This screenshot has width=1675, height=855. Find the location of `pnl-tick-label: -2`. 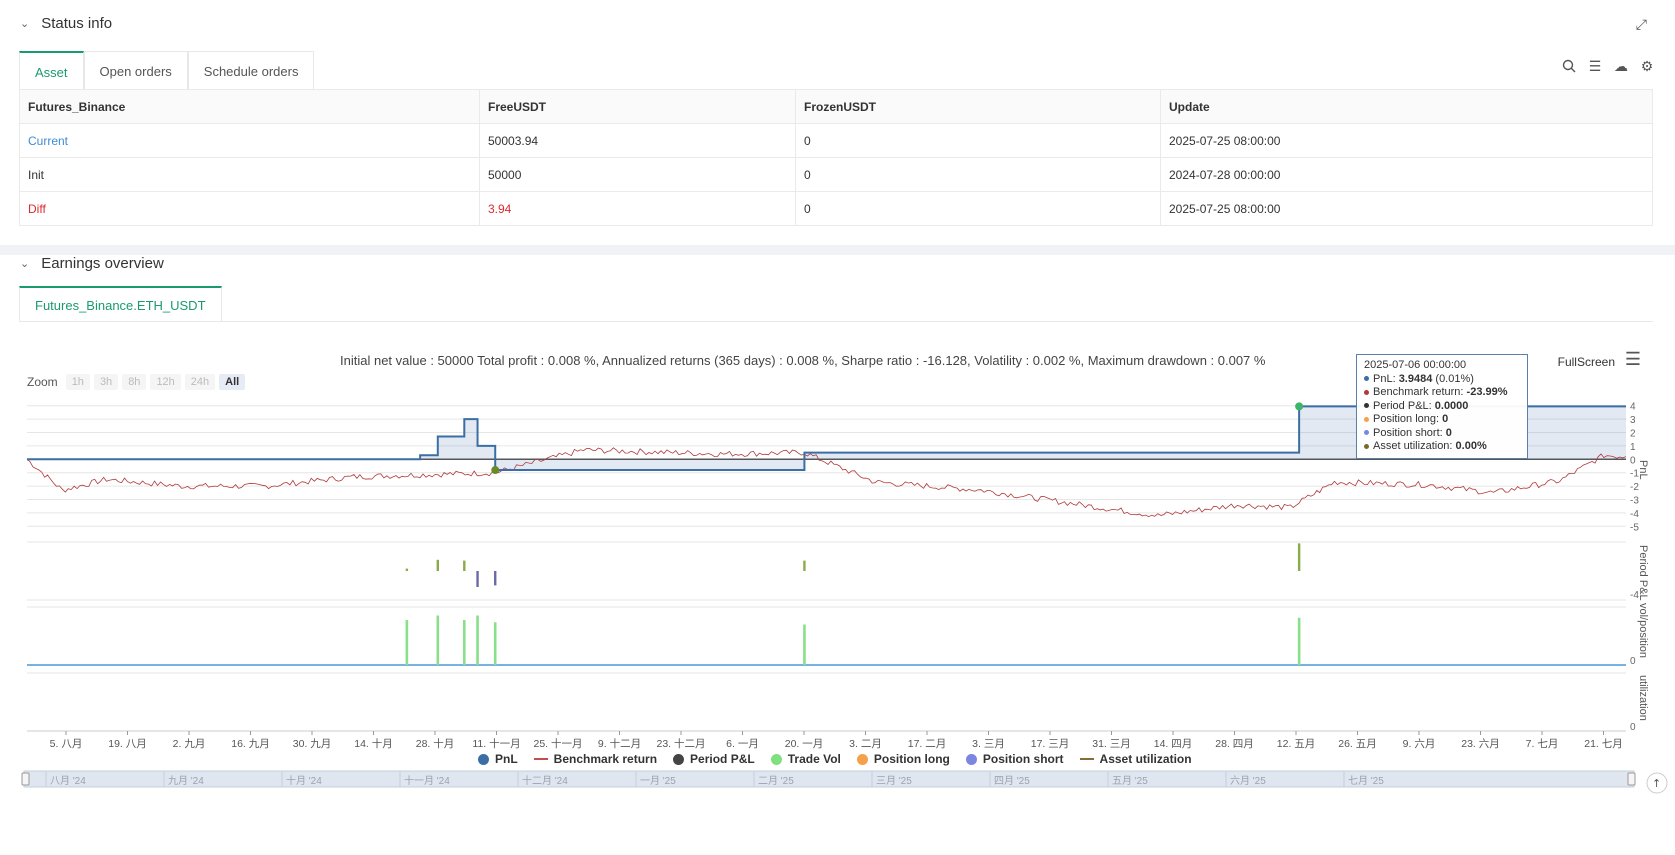

pnl-tick-label: -2 is located at coordinates (1634, 487).